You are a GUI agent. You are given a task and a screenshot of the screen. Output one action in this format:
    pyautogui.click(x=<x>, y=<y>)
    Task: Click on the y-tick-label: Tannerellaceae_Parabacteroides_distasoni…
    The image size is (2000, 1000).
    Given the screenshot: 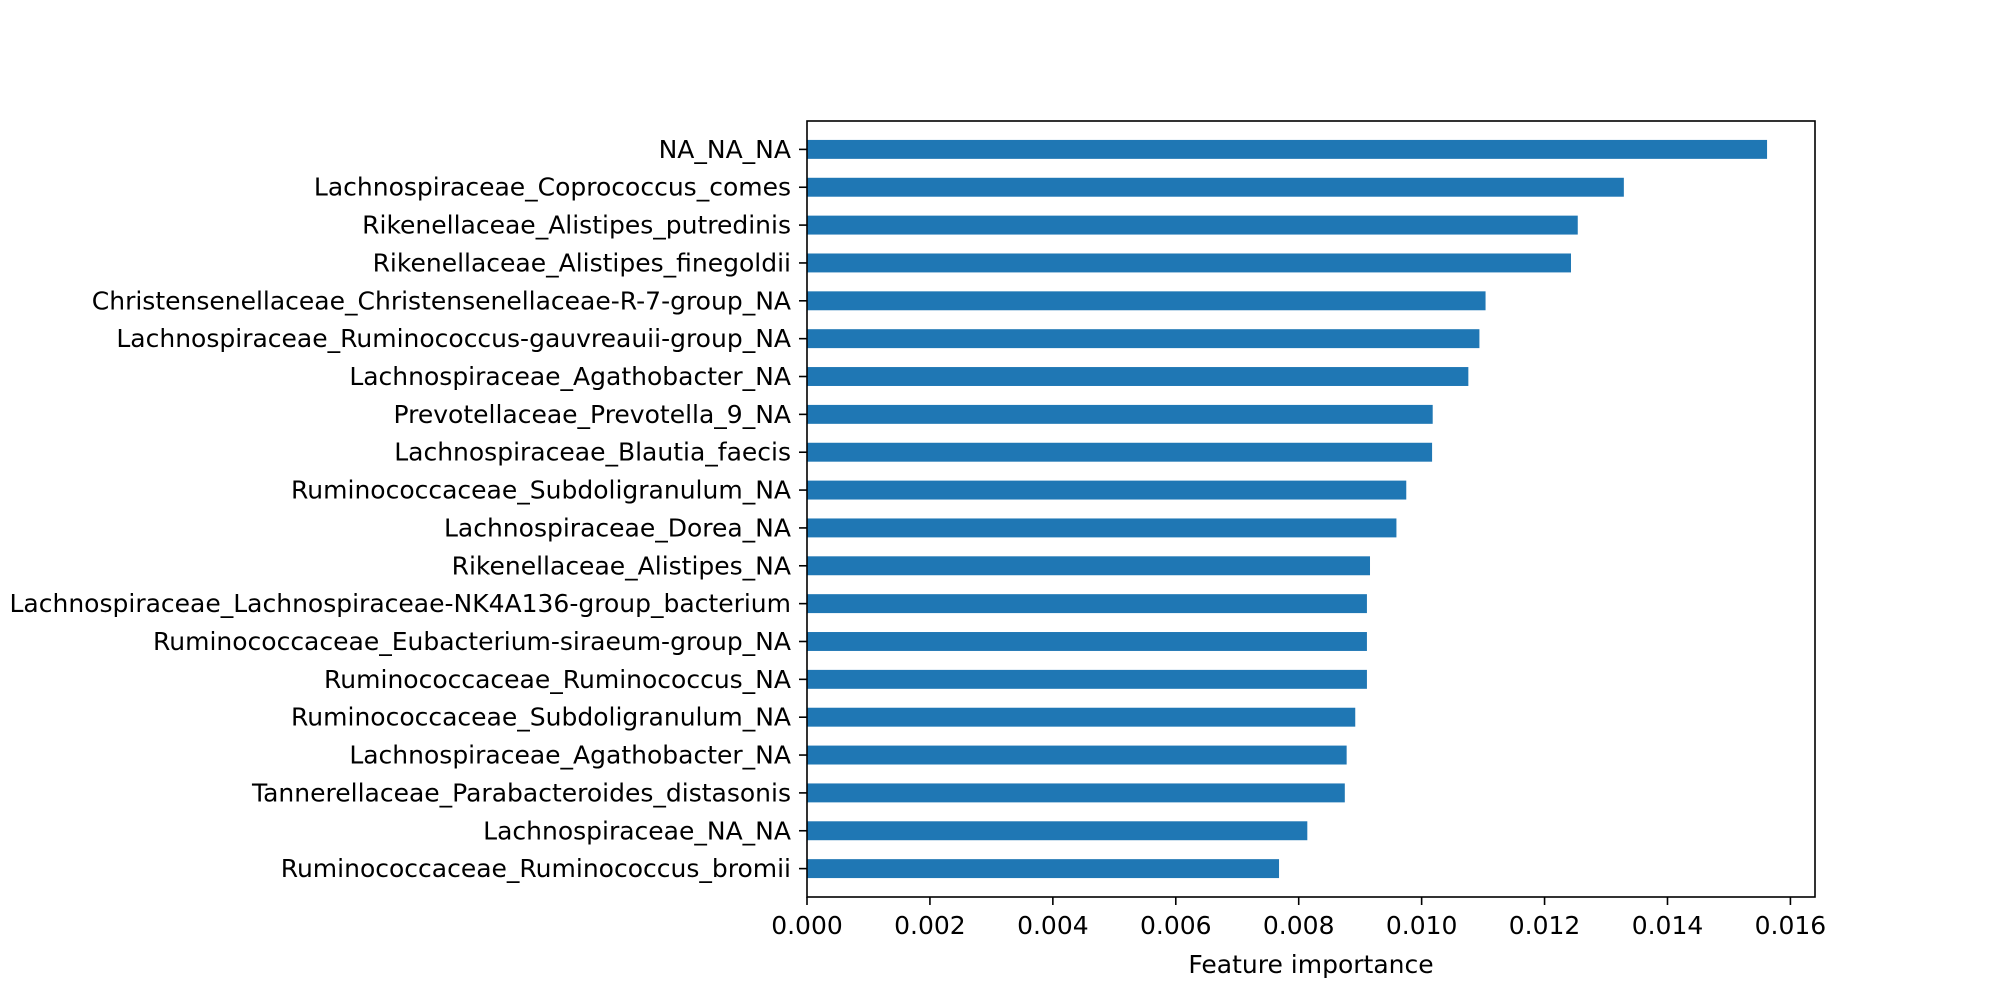 What is the action you would take?
    pyautogui.click(x=521, y=792)
    